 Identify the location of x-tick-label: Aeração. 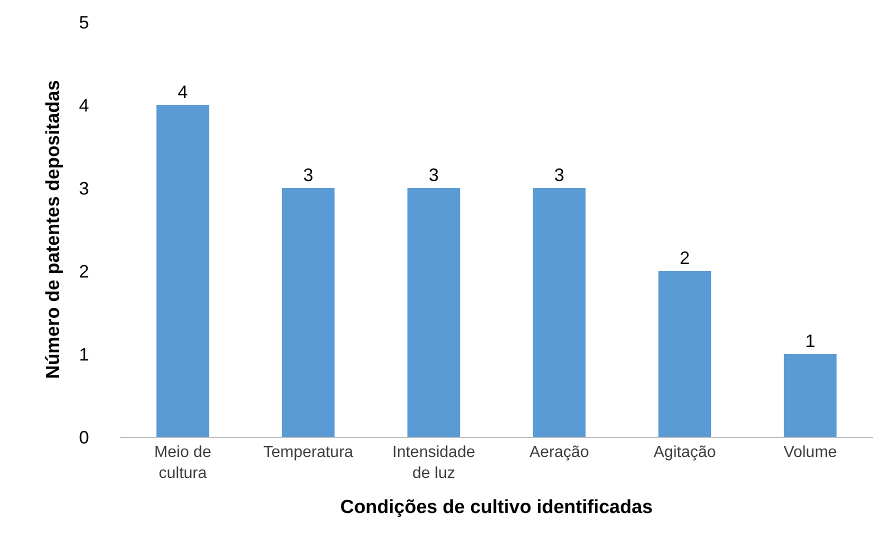
(559, 453).